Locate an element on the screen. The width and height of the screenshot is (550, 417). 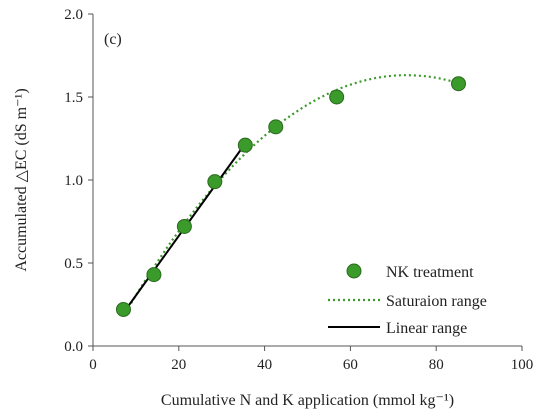
x-tick-label: 20 is located at coordinates (178, 365).